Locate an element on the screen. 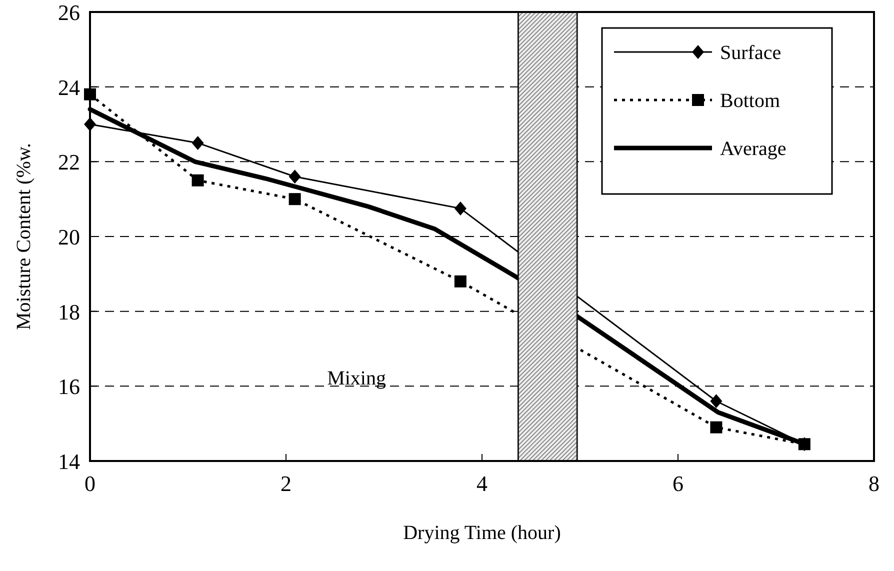 This screenshot has height=571, width=894. y-tick-label: 16 is located at coordinates (69, 387).